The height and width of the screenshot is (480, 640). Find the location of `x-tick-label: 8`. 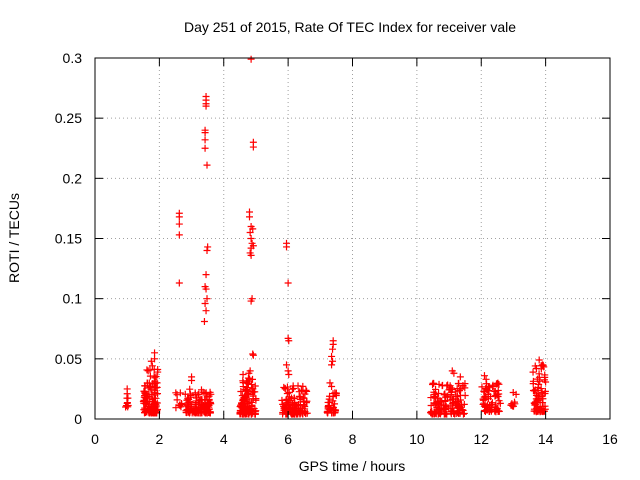

x-tick-label: 8 is located at coordinates (353, 439).